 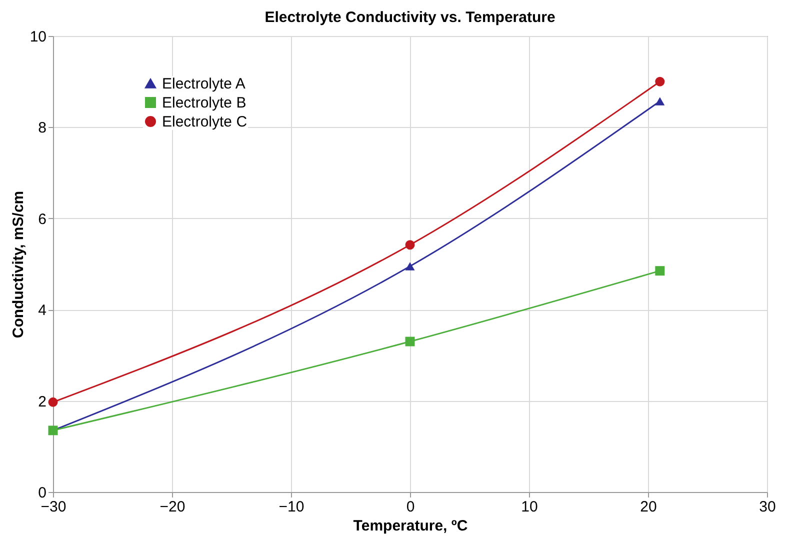 What do you see at coordinates (42, 493) in the screenshot?
I see `y-tick-label: 0` at bounding box center [42, 493].